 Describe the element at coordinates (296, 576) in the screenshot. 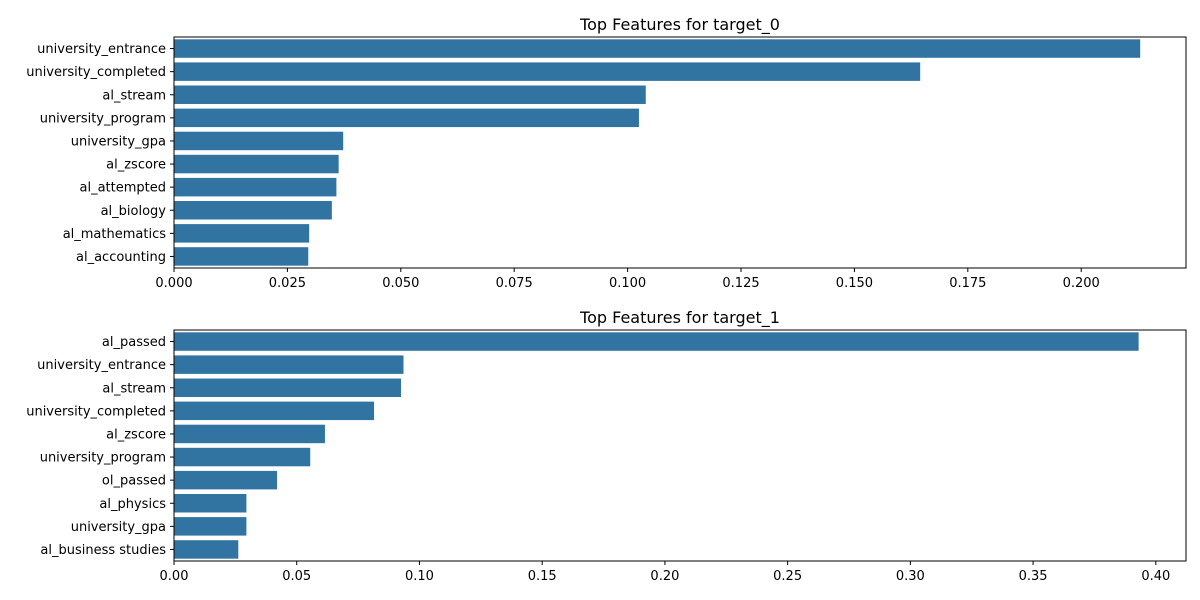

I see `x-tick-label: 0.05` at that location.